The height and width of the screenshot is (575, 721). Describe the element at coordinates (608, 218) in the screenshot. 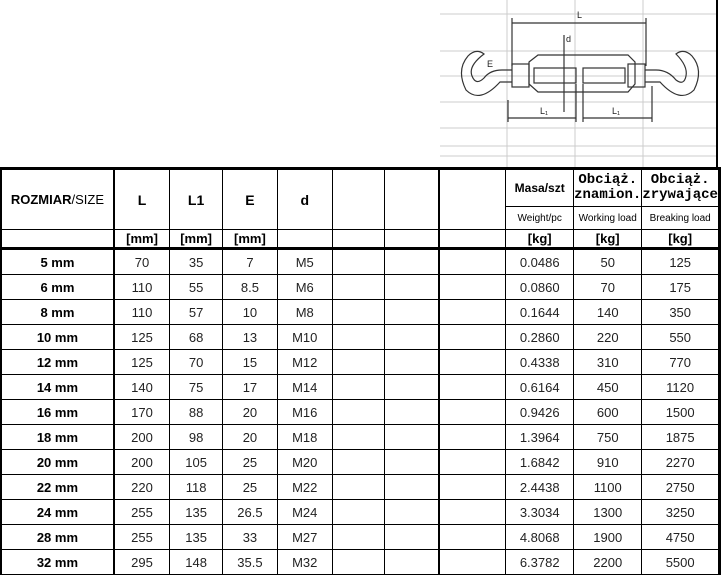

I see `header-working-load-en: Working load` at that location.